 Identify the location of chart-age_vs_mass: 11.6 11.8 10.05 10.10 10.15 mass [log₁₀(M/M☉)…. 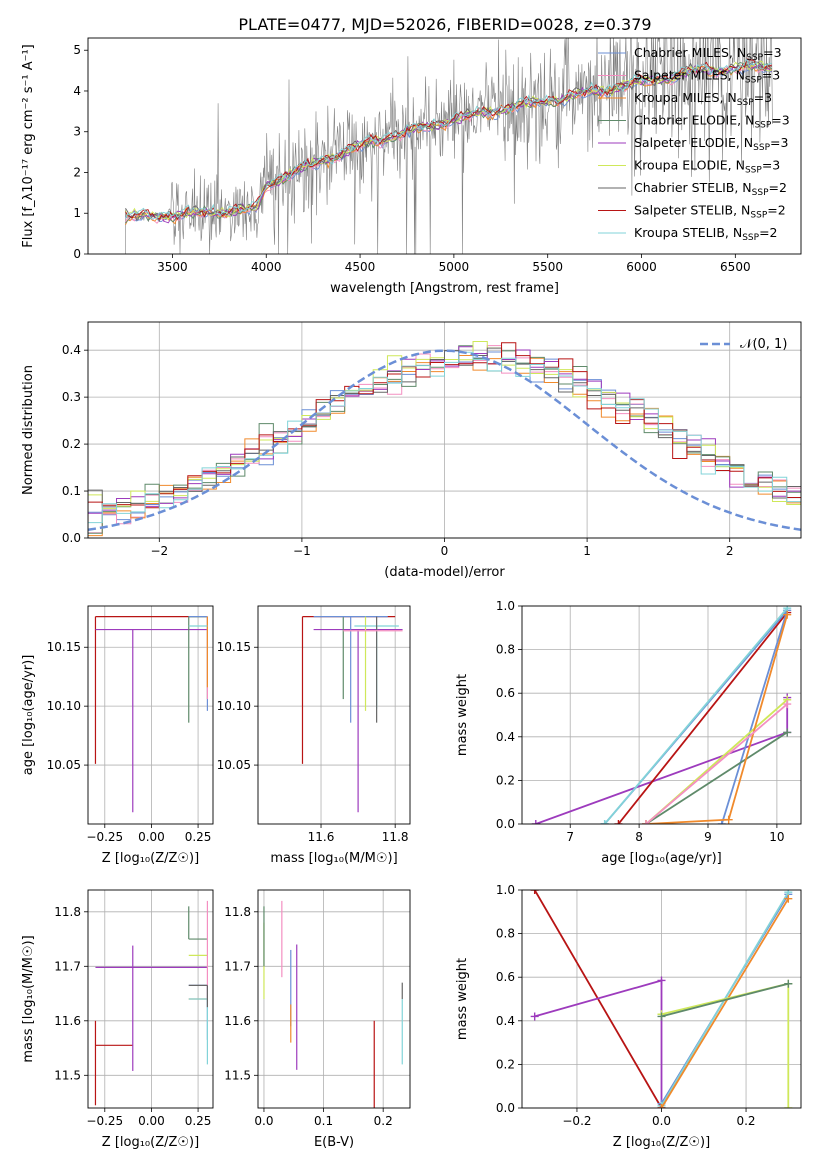
(314, 735).